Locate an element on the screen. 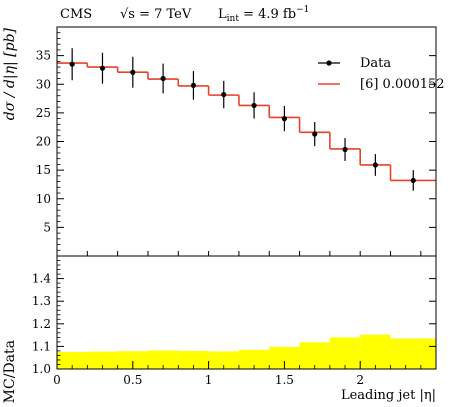 Image resolution: width=450 pixels, height=407 pixels. x-tick-label: 0.5 is located at coordinates (132, 380).